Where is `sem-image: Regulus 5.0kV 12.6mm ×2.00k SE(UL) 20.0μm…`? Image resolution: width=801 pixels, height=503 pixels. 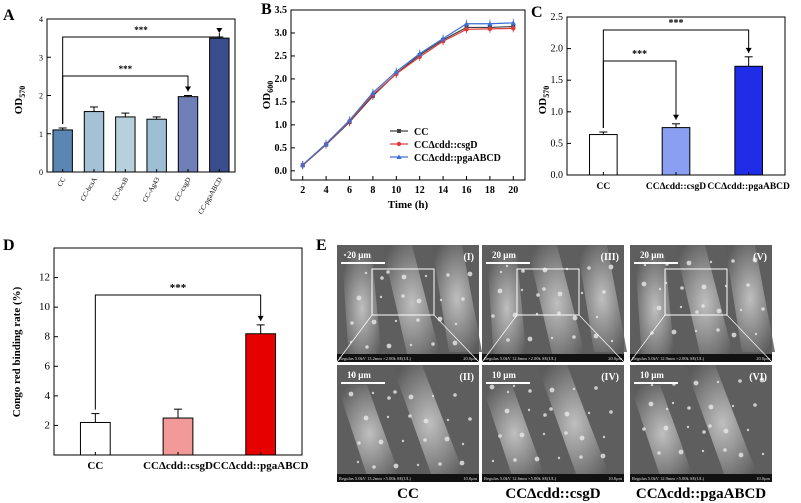
sem-image: Regulus 5.0kV 12.6mm ×2.00k SE(UL) 20.0μm… is located at coordinates (554, 304).